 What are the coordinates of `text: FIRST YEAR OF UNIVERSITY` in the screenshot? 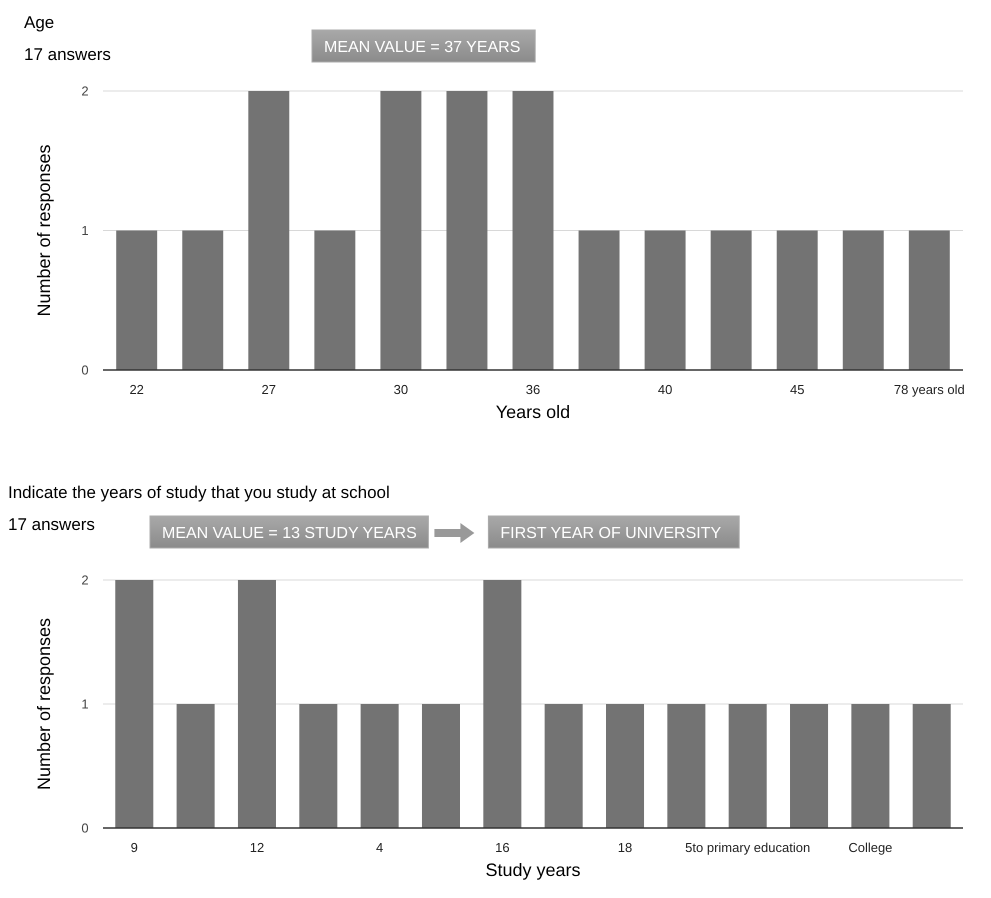 It's located at (611, 533).